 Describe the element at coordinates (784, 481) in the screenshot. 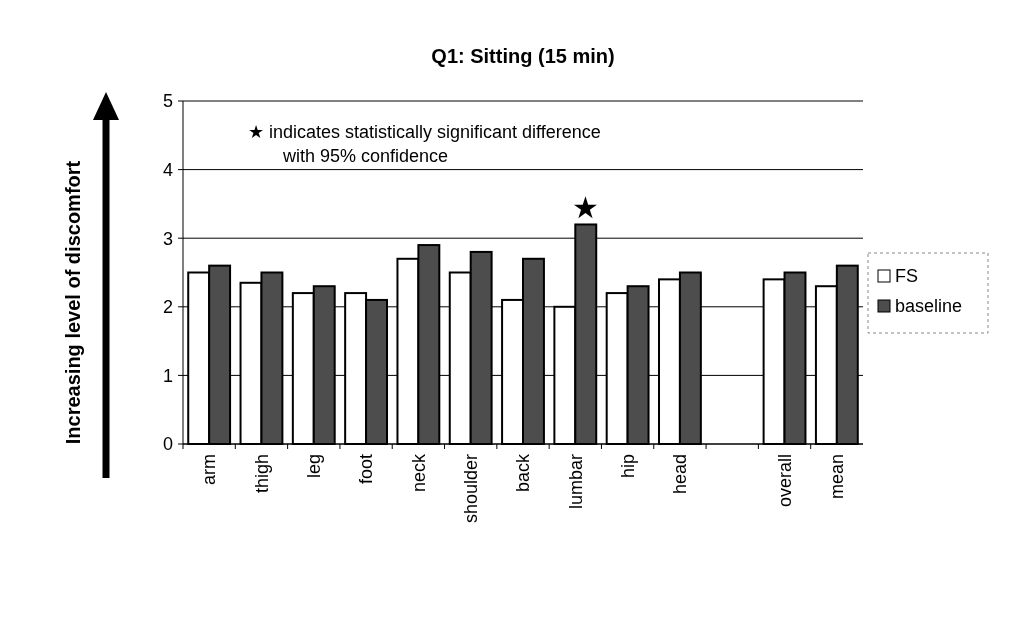

I see `x-tick-label: overall` at that location.